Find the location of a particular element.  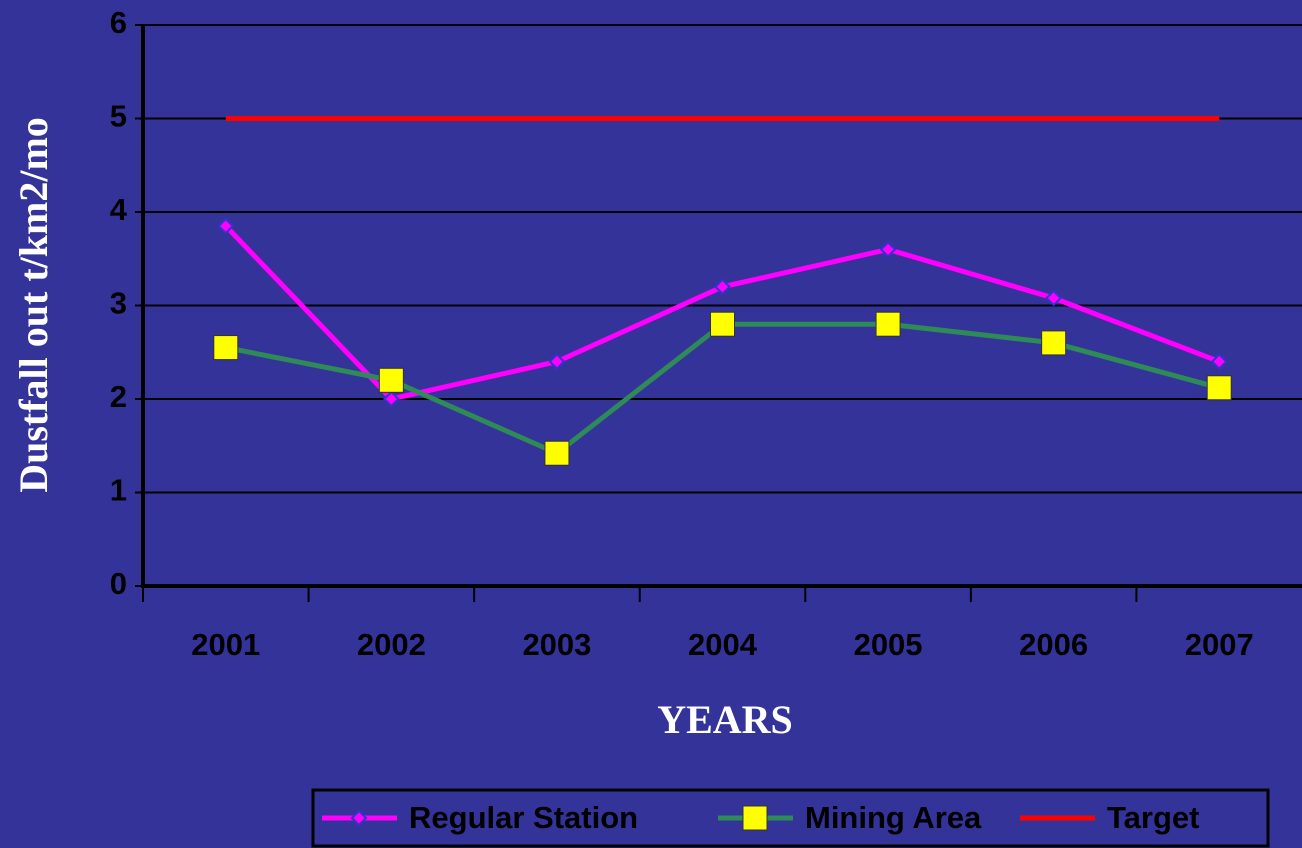

legend-label: Mining Area is located at coordinates (893, 817).